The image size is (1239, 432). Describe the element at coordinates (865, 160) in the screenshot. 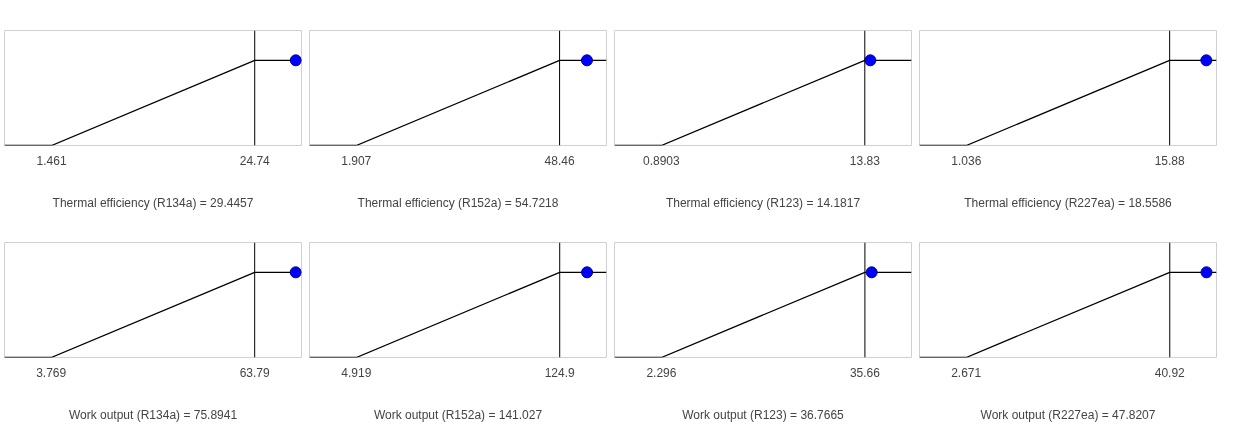

I see `x-tick-label: 13.83` at that location.